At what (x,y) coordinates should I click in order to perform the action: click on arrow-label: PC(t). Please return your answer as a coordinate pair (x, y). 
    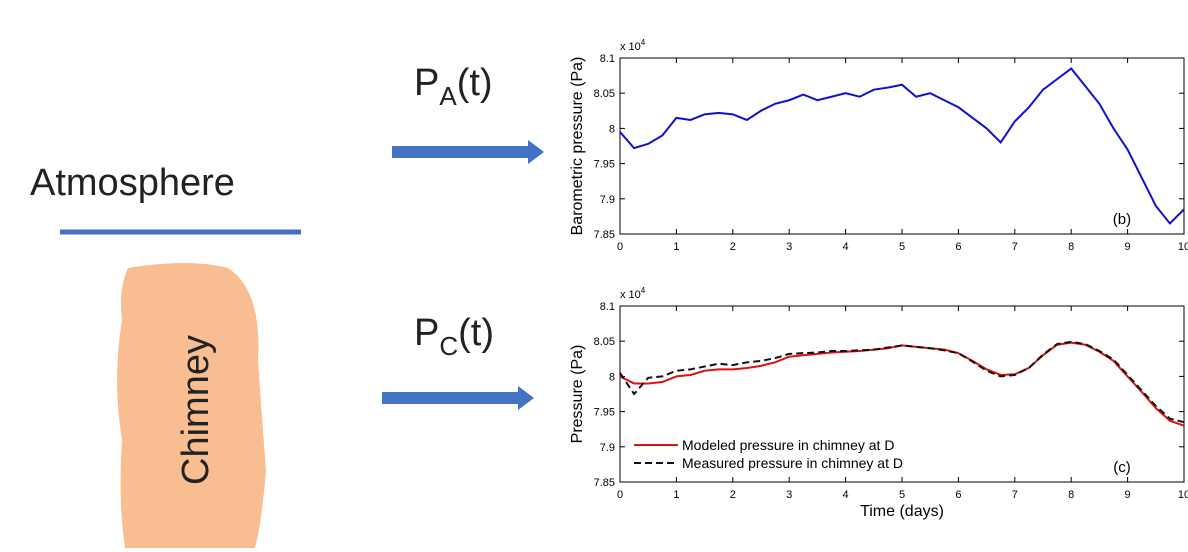
    Looking at the image, I should click on (454, 336).